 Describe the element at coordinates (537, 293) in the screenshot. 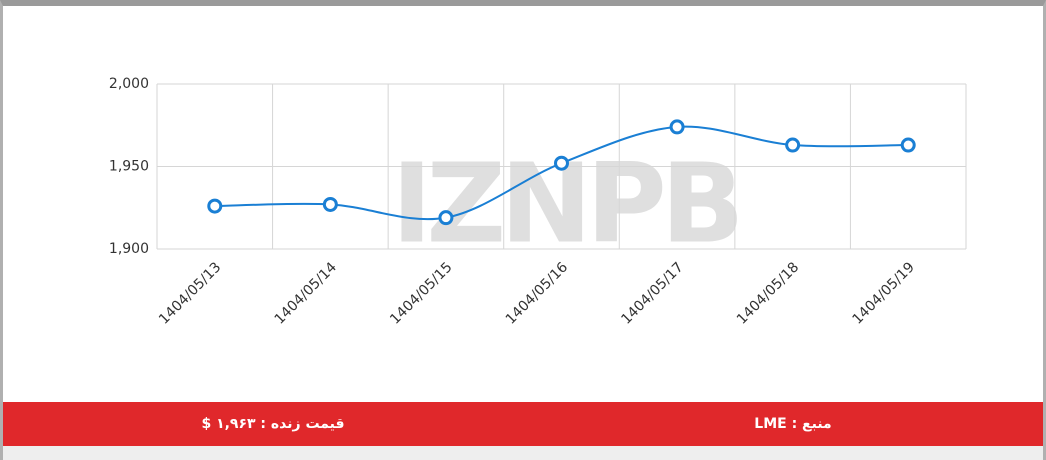

I see `x-tick-label: 1404/05/16` at that location.